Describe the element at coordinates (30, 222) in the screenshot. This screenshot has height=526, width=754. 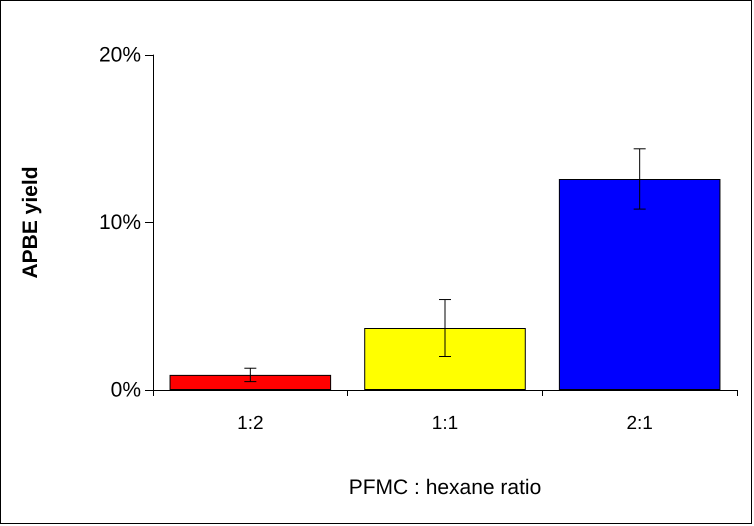
I see `y-axis-title: APBE yield` at that location.